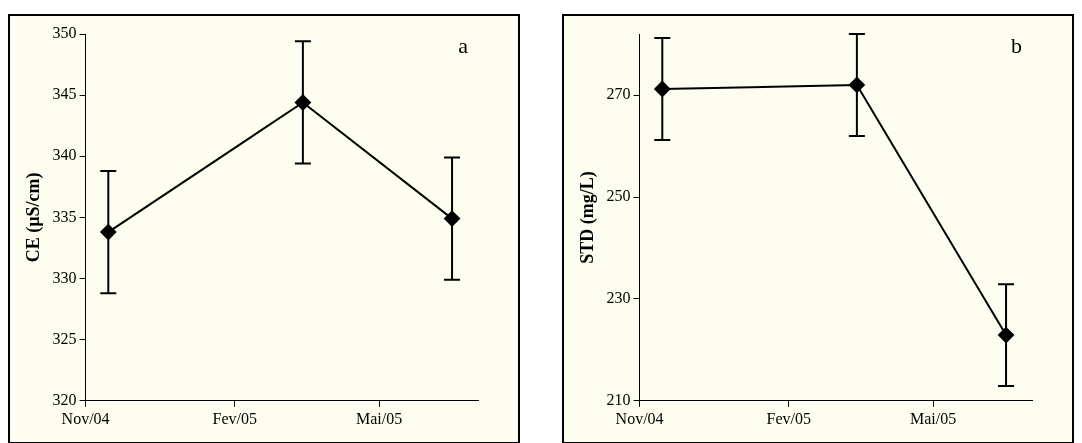 Image resolution: width=1082 pixels, height=443 pixels. What do you see at coordinates (64, 338) in the screenshot?
I see `y-tick-label: 325` at bounding box center [64, 338].